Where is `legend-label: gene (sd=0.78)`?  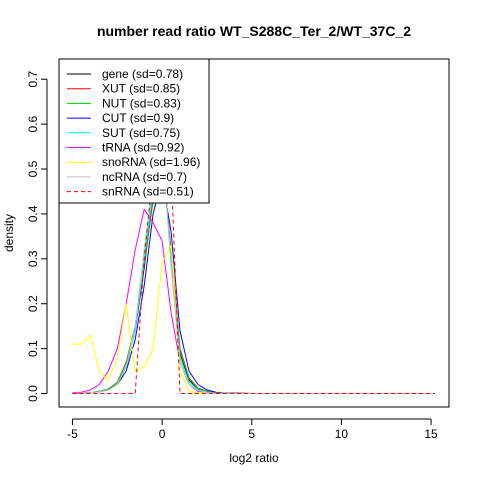 legend-label: gene (sd=0.78) is located at coordinates (142, 74).